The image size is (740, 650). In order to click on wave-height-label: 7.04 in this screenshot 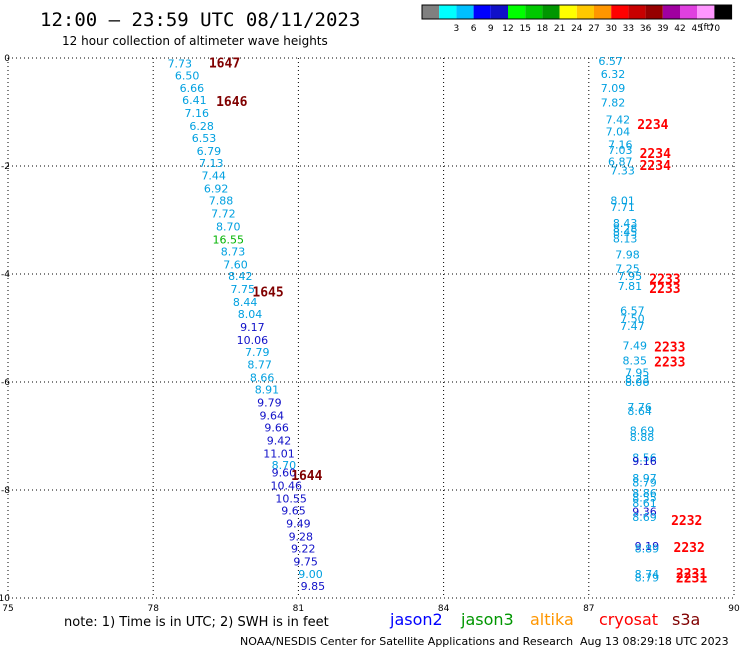, I will do `click(618, 131)`.